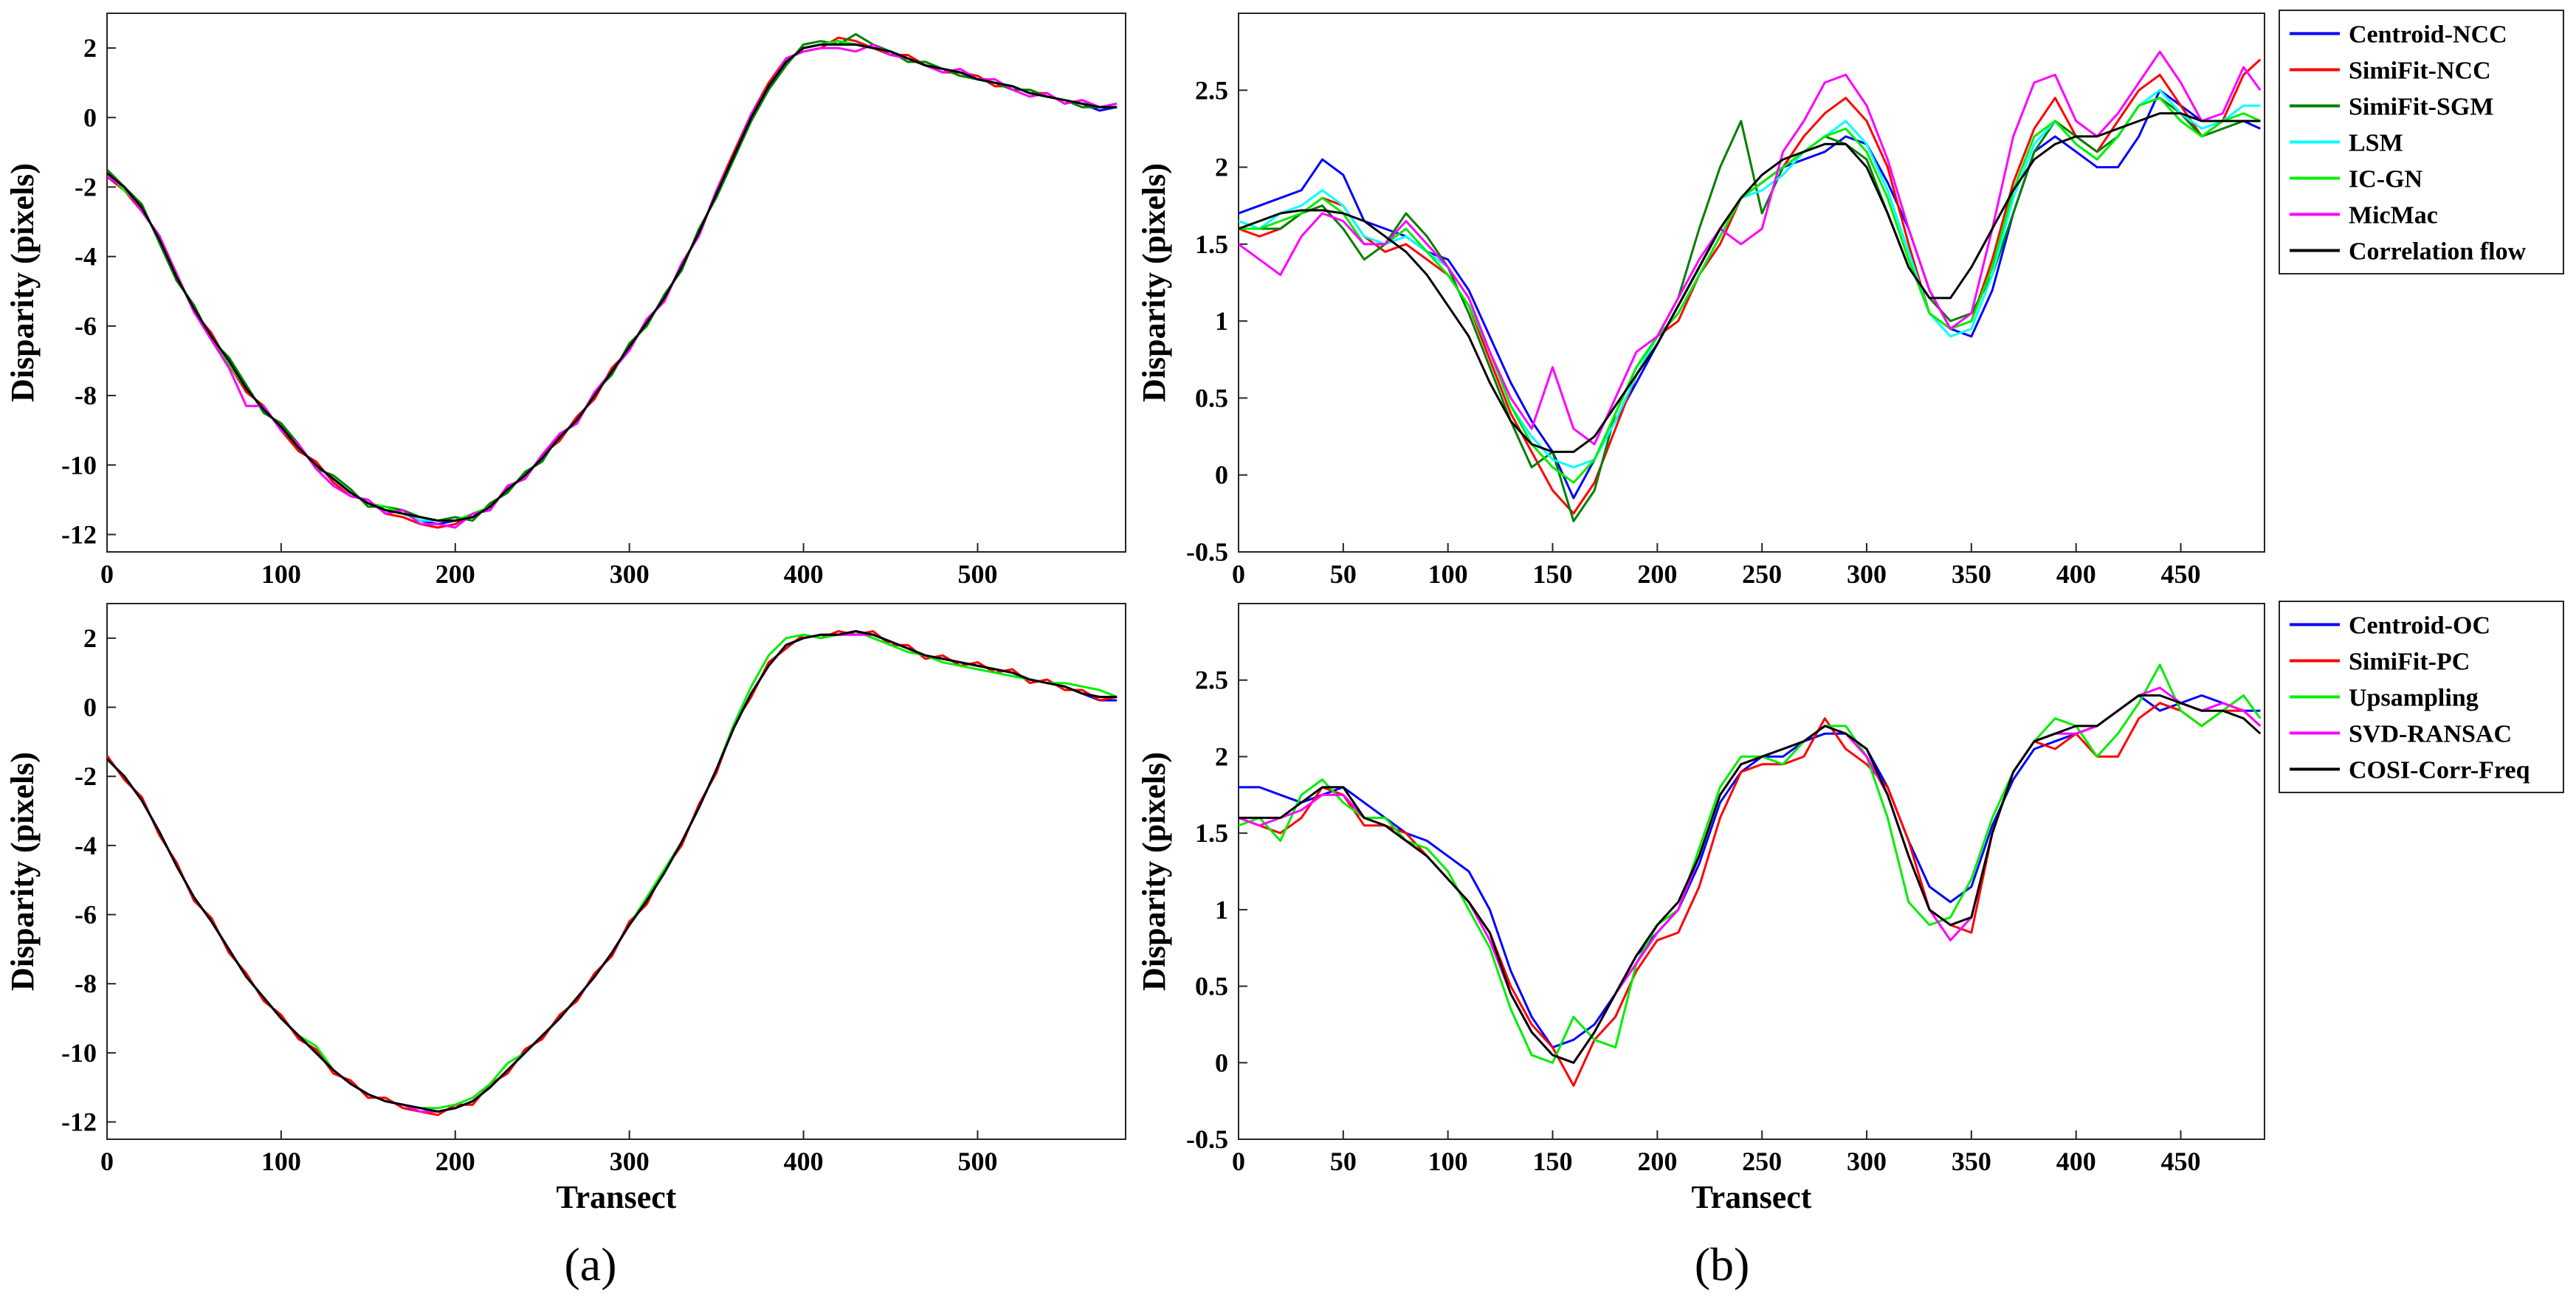 Image resolution: width=2576 pixels, height=1306 pixels. I want to click on legend-entry: Centroid-OC, so click(2419, 626).